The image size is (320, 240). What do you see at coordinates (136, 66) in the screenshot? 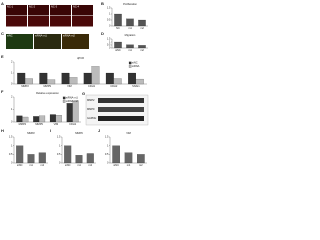
I see `legend-label: siRNA` at bounding box center [136, 66].